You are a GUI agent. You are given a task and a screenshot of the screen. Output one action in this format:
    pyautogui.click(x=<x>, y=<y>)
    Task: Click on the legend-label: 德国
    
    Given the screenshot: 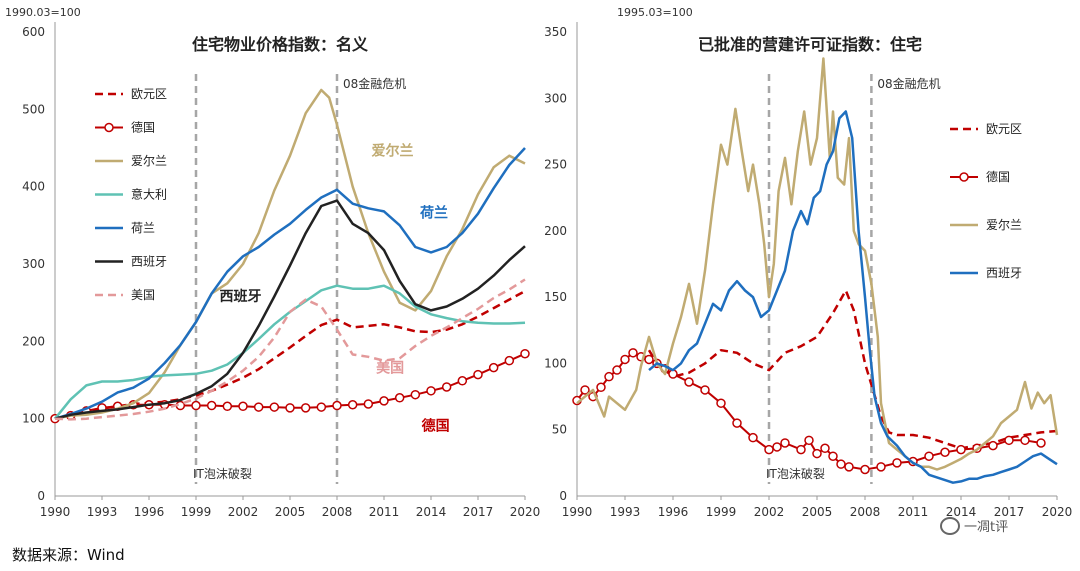 What is the action you would take?
    pyautogui.click(x=998, y=176)
    